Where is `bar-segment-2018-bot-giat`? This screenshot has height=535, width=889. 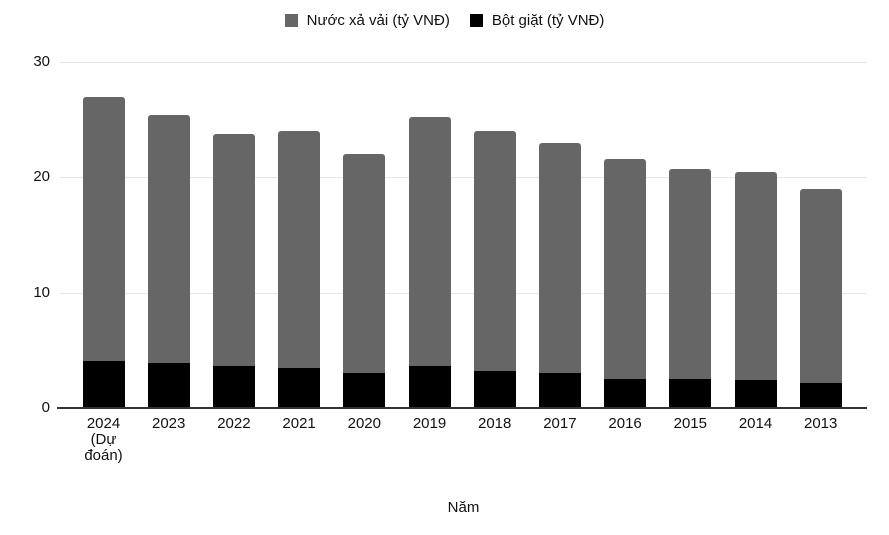
bar-segment-2018-bot-giat is located at coordinates (494, 389).